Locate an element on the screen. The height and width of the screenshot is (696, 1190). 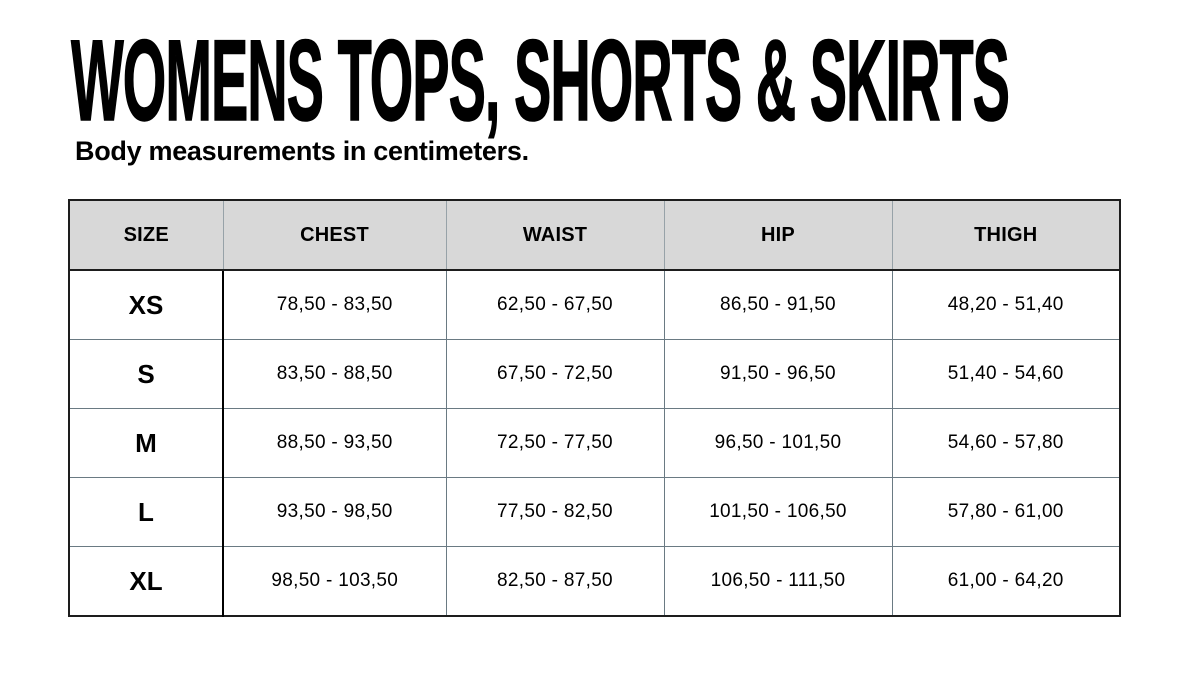
cell-hip: 96,50 - 101,50 is located at coordinates (778, 443).